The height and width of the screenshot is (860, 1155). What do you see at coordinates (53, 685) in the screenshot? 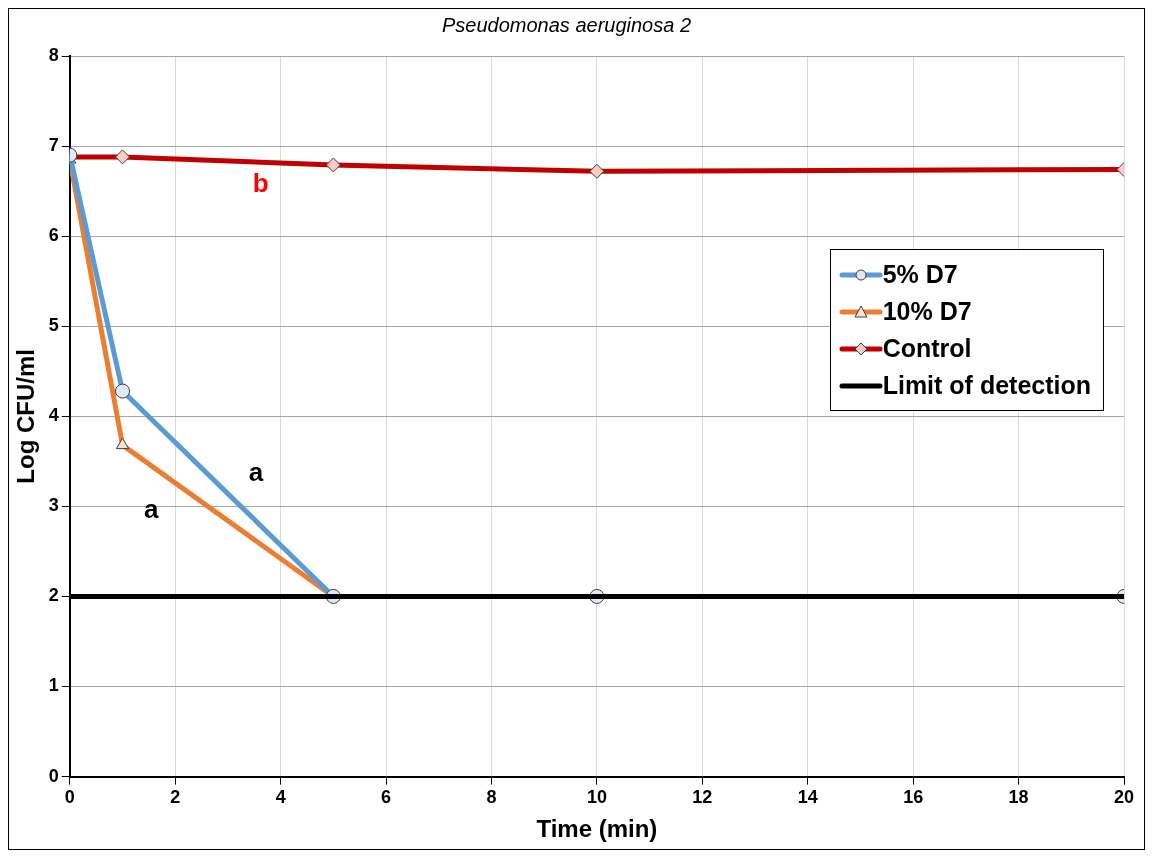
I see `y-tick-label: 1` at bounding box center [53, 685].